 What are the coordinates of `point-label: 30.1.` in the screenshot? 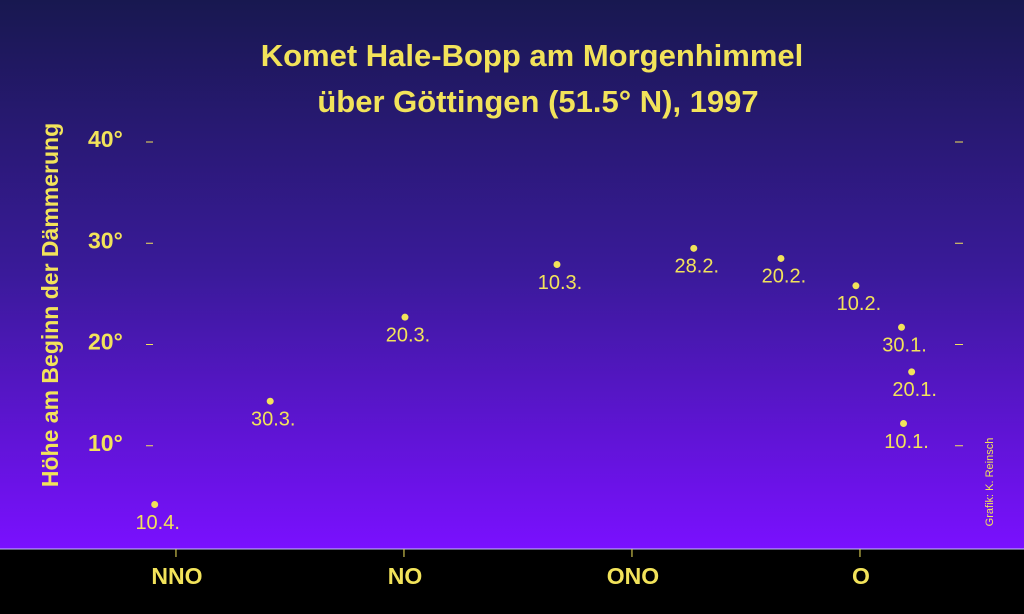 It's located at (904, 346).